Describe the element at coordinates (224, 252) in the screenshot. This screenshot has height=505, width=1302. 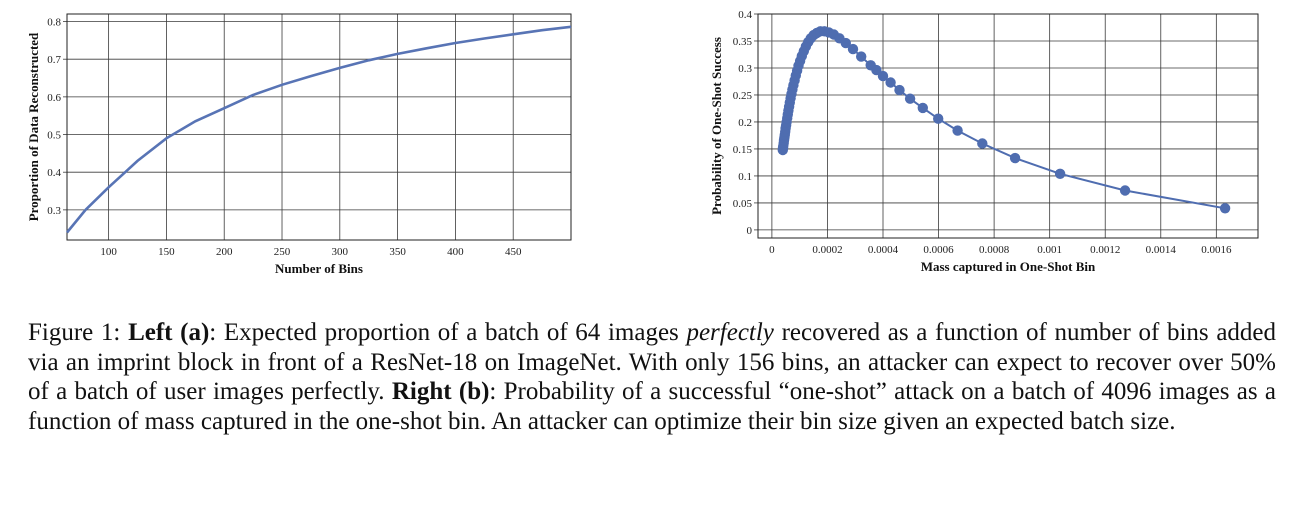
I see `left-x-tick-label: 200` at that location.